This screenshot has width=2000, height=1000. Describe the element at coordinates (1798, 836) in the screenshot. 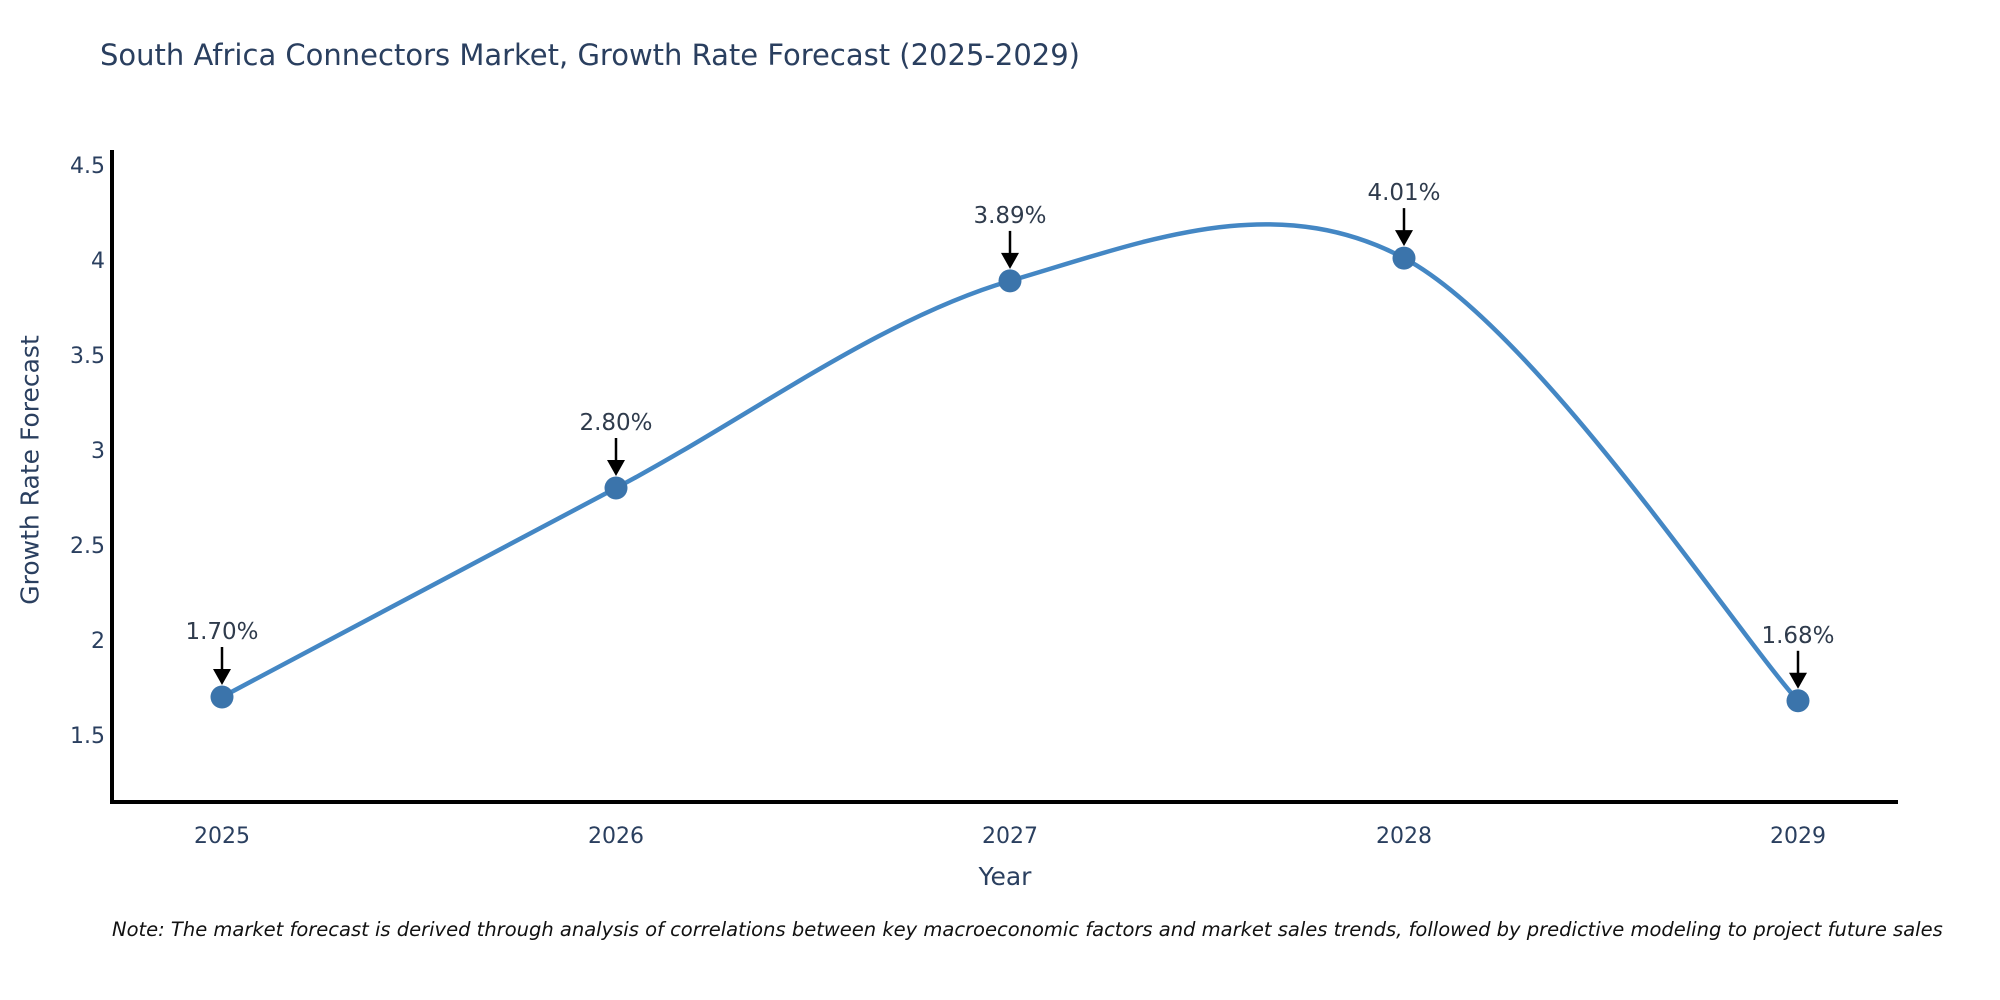

I see `x-tick-label: 2029` at that location.